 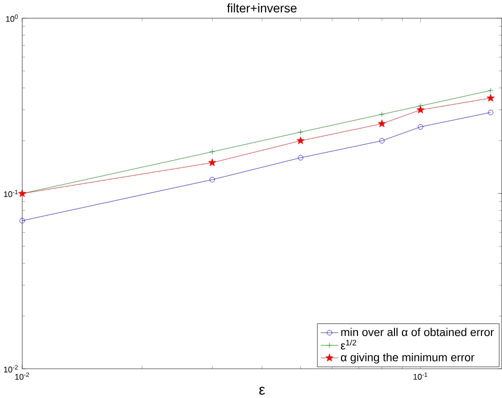 I want to click on x-axis-title: ε, so click(x=262, y=390).